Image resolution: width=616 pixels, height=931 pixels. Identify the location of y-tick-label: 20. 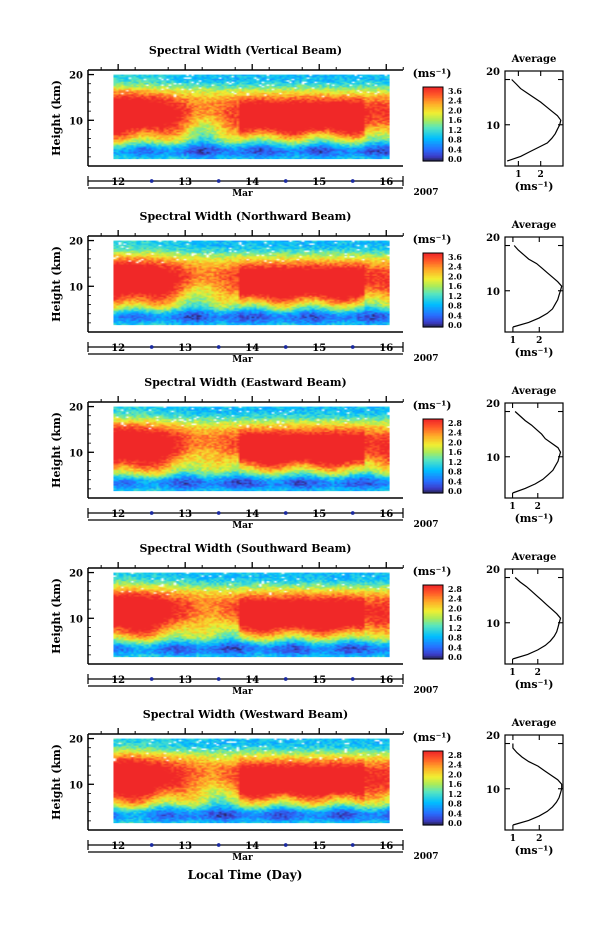
(76, 574).